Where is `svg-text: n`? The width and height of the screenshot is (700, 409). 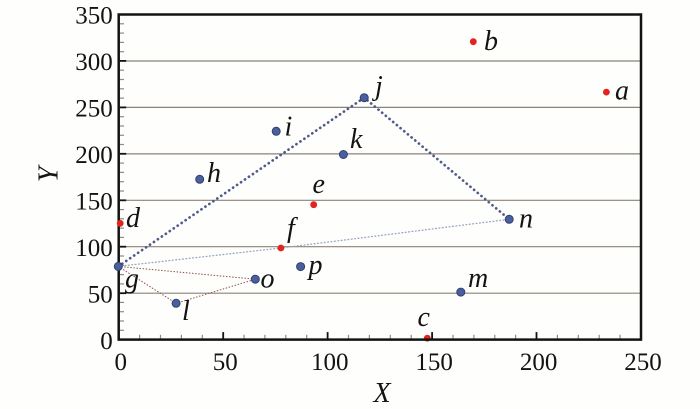
svg-text: n is located at coordinates (526, 219).